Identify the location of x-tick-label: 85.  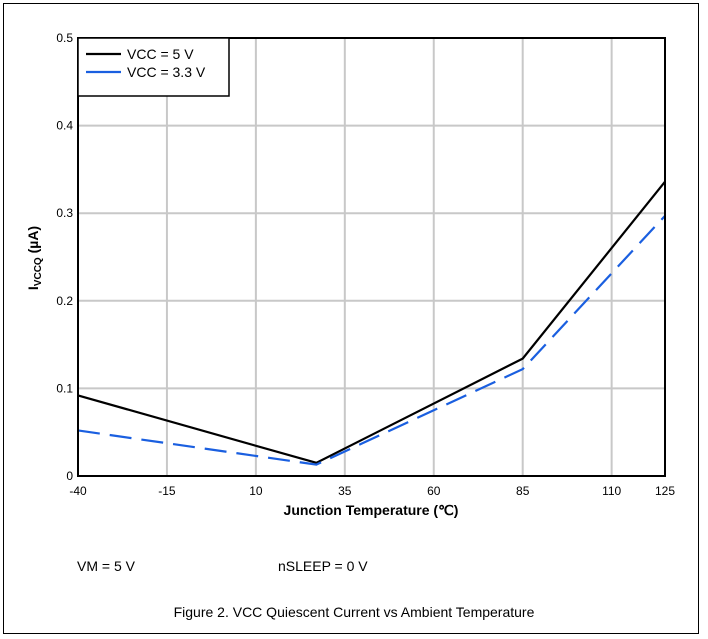
(523, 491).